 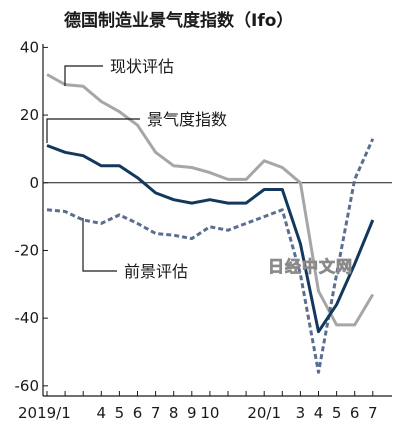 I want to click on y-tick-label: -20, so click(x=27, y=250).